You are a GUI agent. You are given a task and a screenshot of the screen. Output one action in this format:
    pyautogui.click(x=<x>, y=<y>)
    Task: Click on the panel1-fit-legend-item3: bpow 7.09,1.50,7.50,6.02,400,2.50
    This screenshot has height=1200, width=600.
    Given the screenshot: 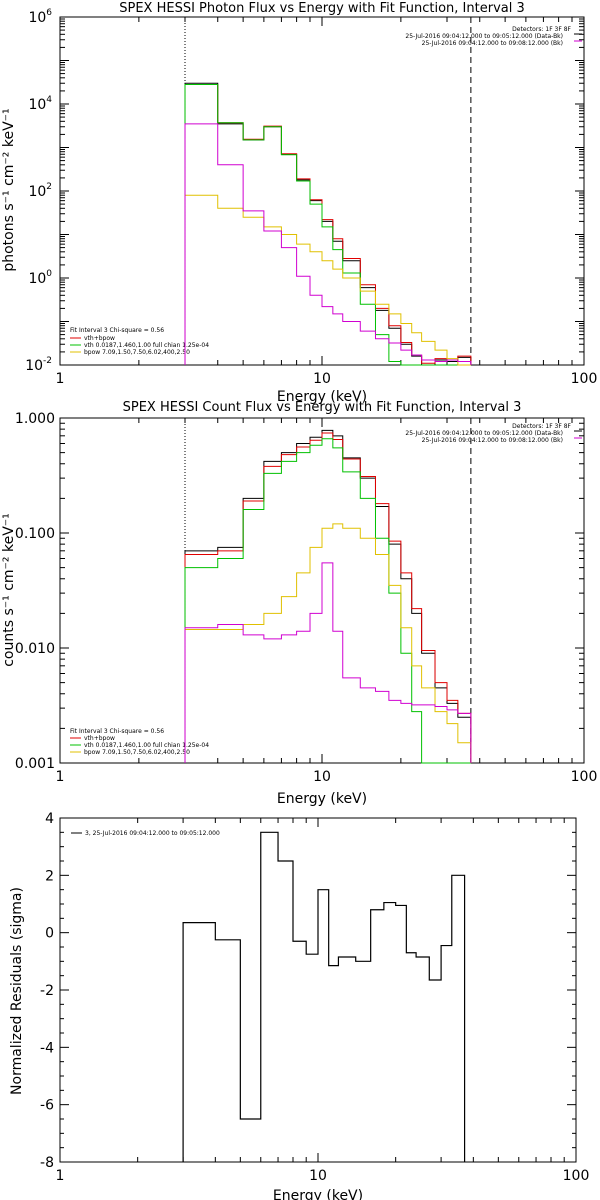 What is the action you would take?
    pyautogui.click(x=137, y=352)
    